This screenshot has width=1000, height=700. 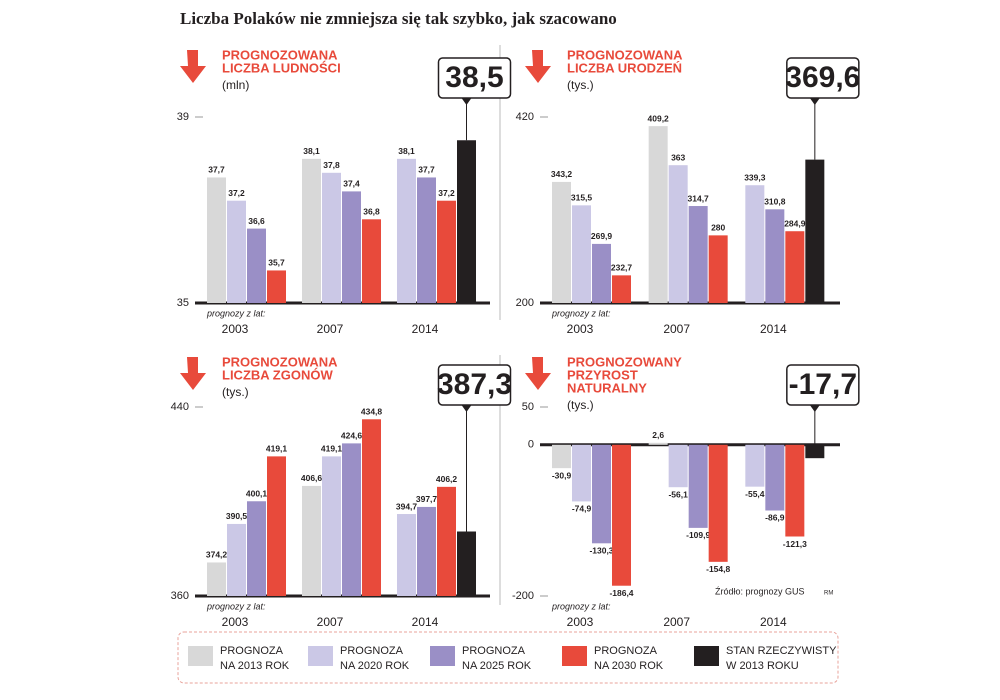 What do you see at coordinates (372, 412) in the screenshot?
I see `value-label: 434,8` at bounding box center [372, 412].